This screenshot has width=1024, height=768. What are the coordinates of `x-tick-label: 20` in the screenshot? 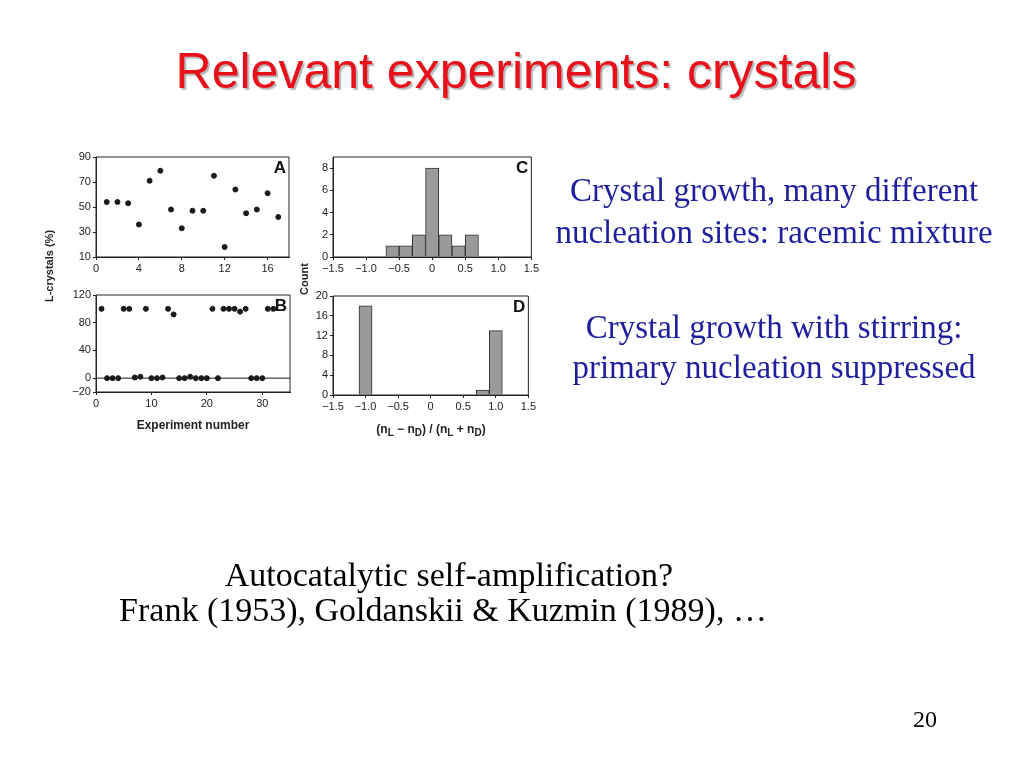 It's located at (206, 402).